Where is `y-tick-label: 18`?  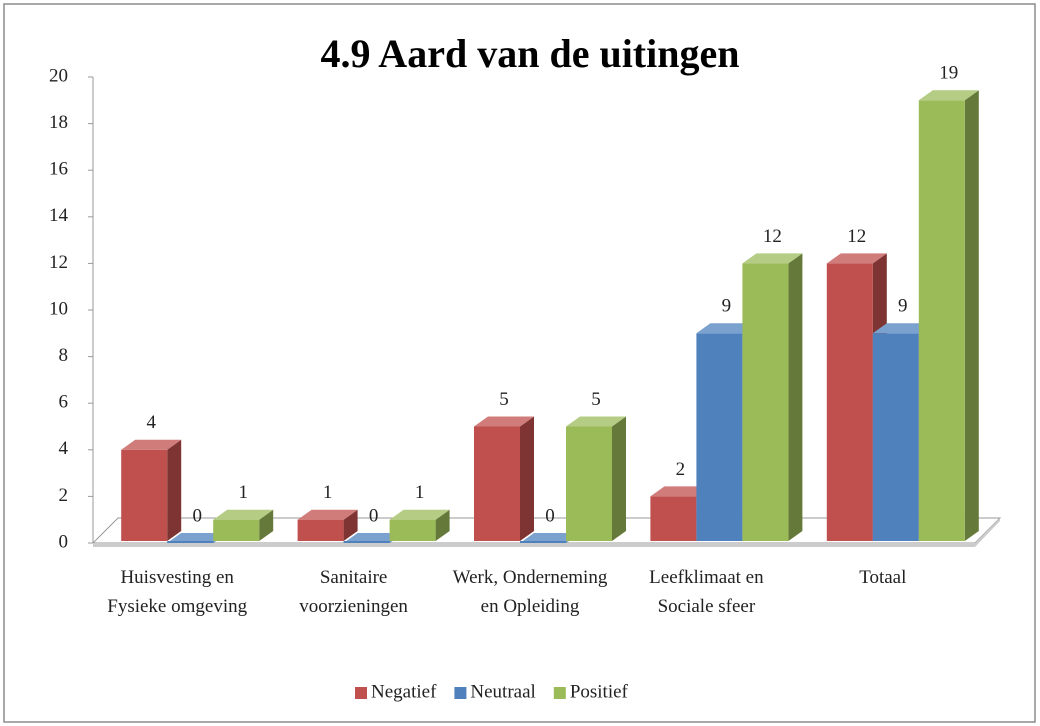 y-tick-label: 18 is located at coordinates (58, 122).